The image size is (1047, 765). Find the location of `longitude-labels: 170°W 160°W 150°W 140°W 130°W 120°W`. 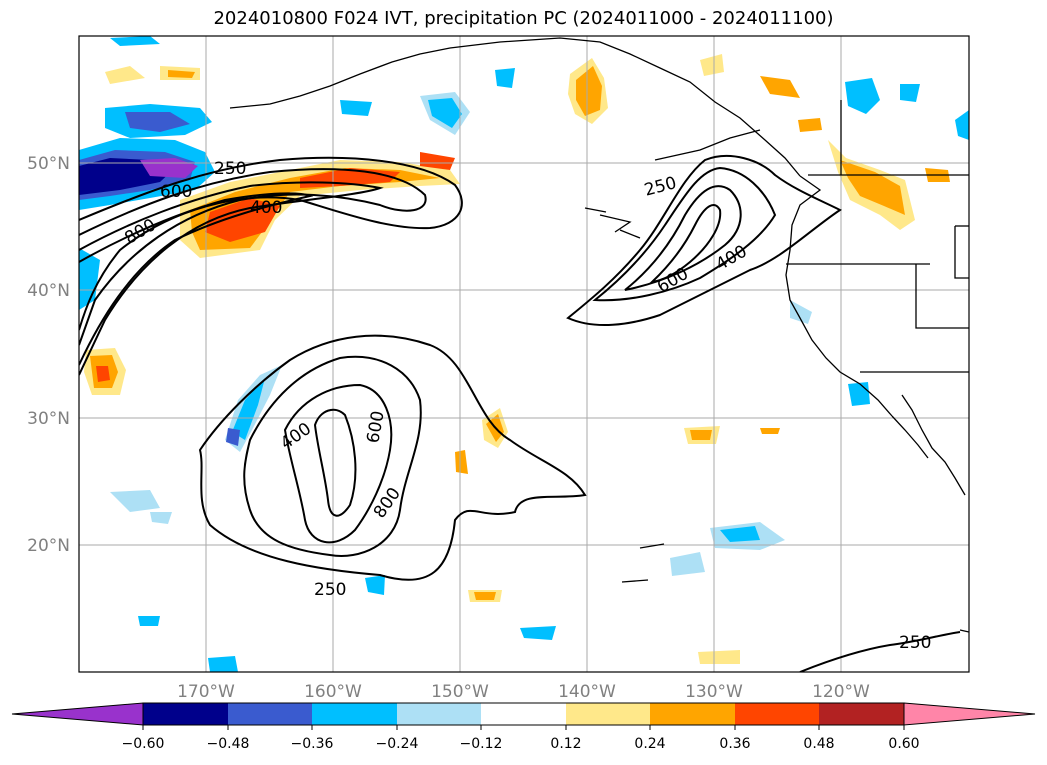

longitude-labels: 170°W 160°W 150°W 140°W 130°W 120°W is located at coordinates (523, 692).